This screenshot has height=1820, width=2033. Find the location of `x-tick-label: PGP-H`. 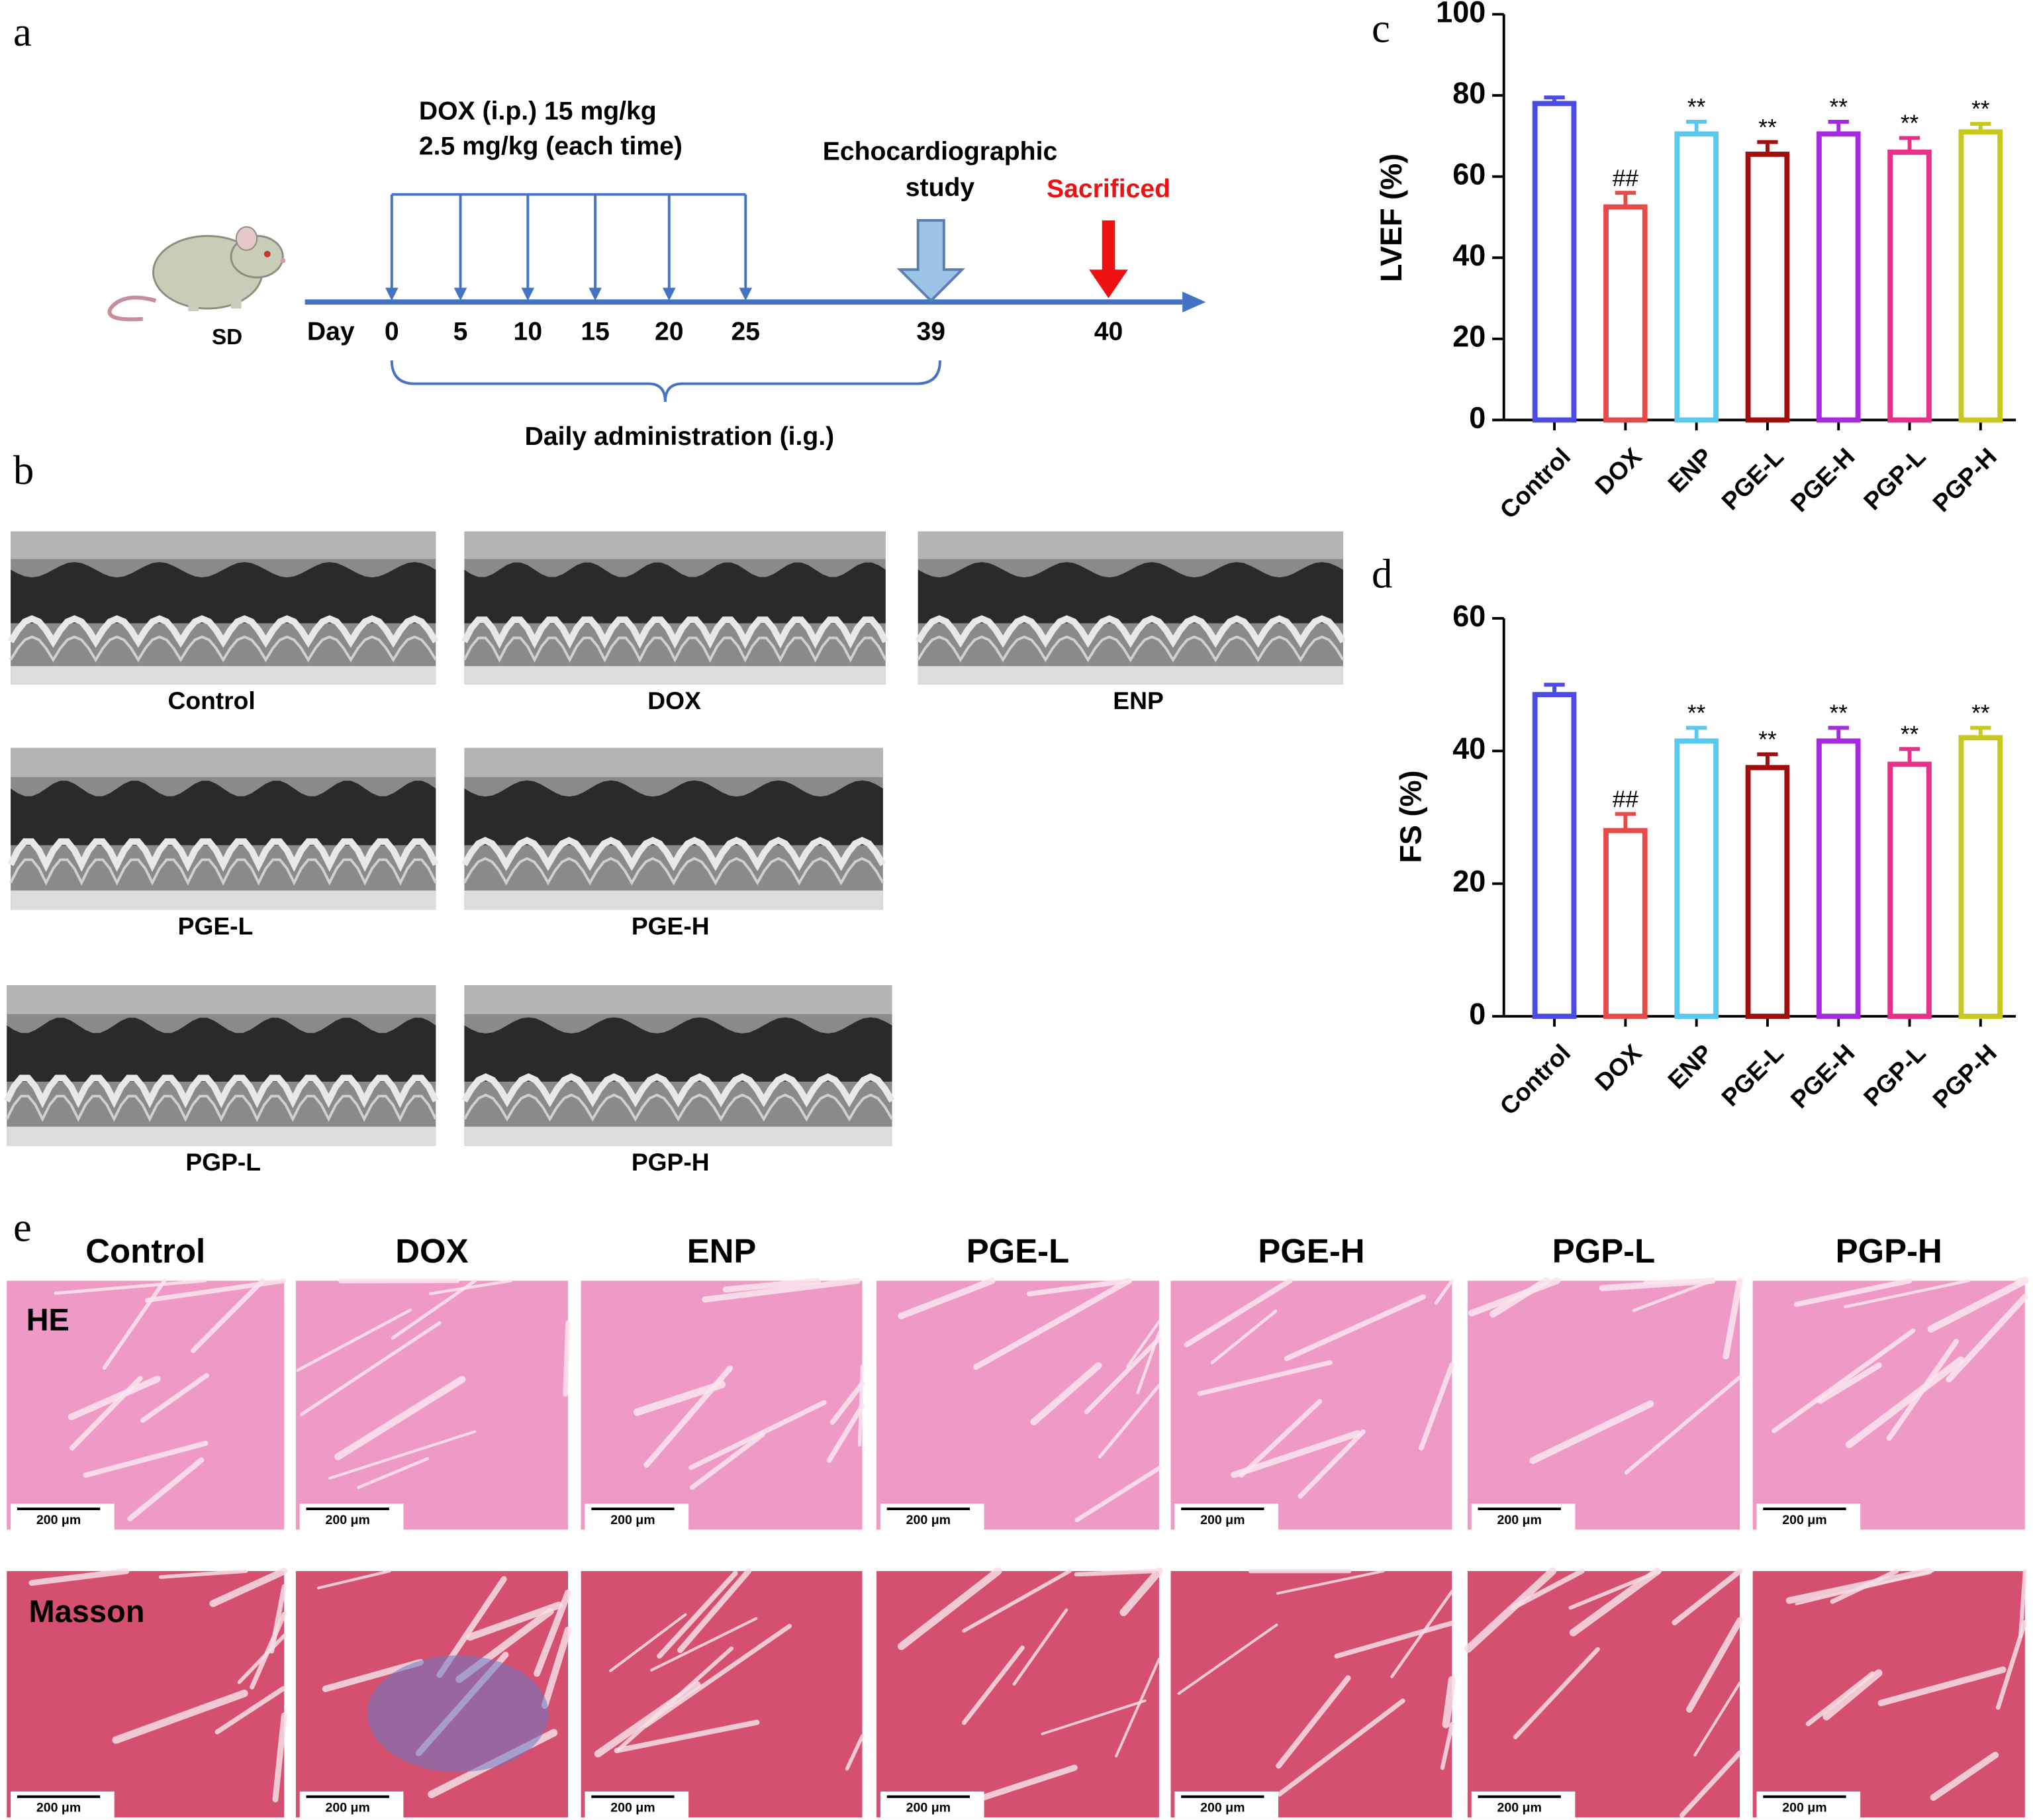

x-tick-label: PGP-H is located at coordinates (1965, 1076).